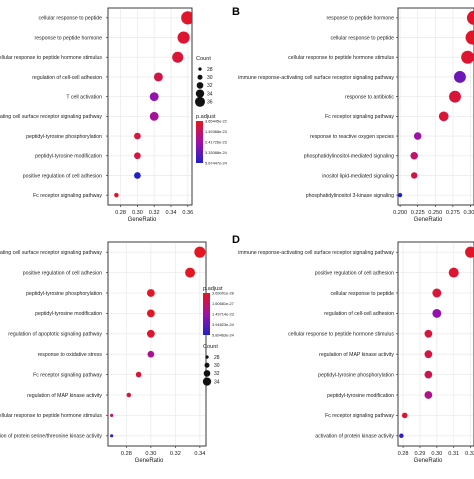  I want to click on category-label: response to oxidative stress, so click(70, 355).